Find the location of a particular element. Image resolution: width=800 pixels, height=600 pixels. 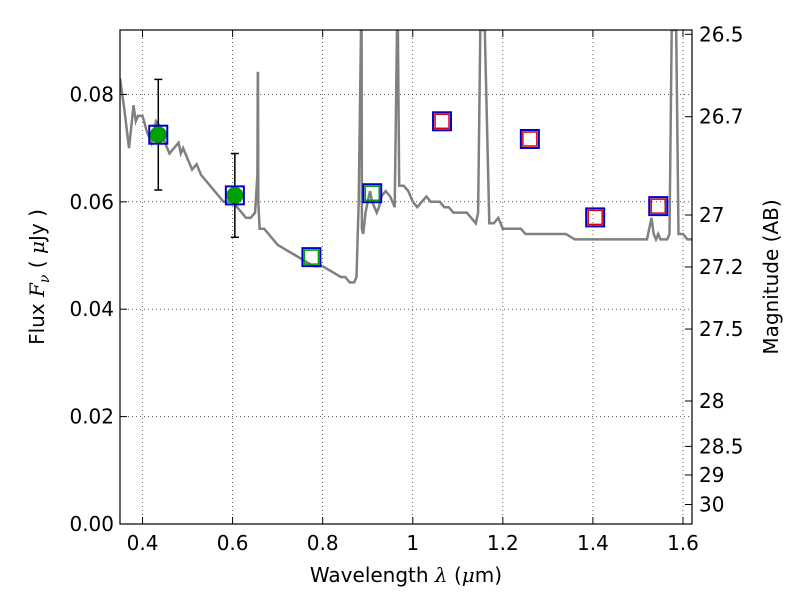

x-tick-label: 0.6 is located at coordinates (233, 543).